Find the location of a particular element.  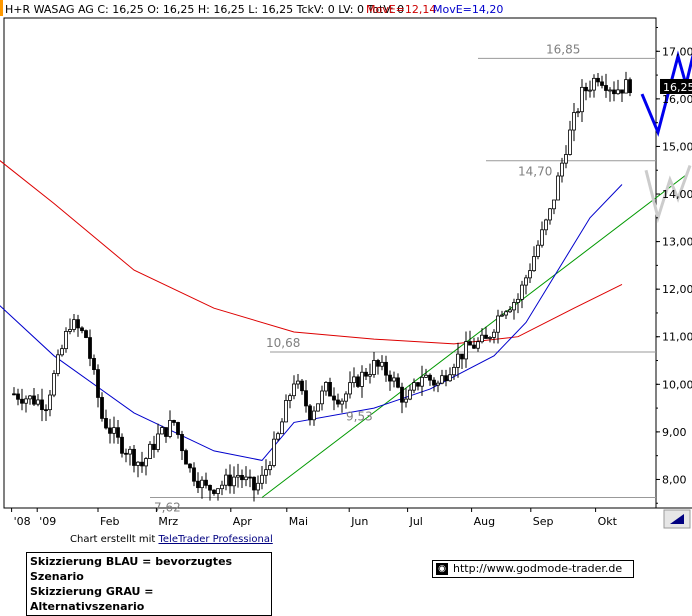

x-tick-label: Sep is located at coordinates (543, 521).